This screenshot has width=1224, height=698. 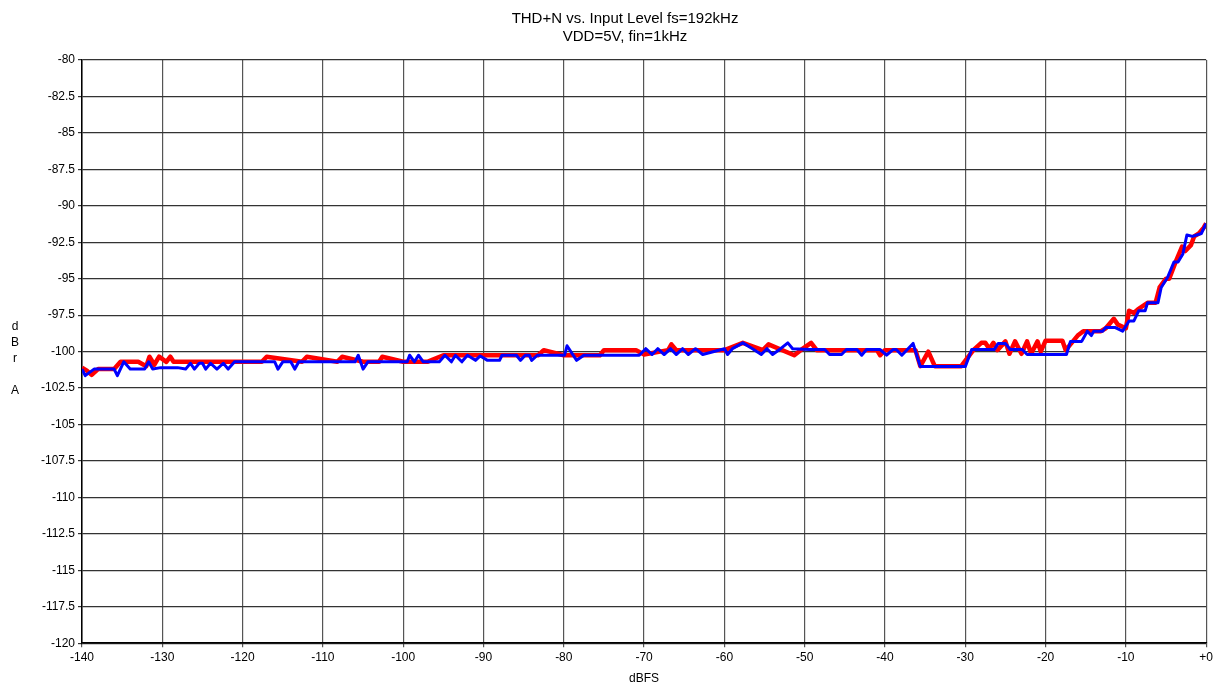 What do you see at coordinates (63, 423) in the screenshot?
I see `y-tick-label: -105` at bounding box center [63, 423].